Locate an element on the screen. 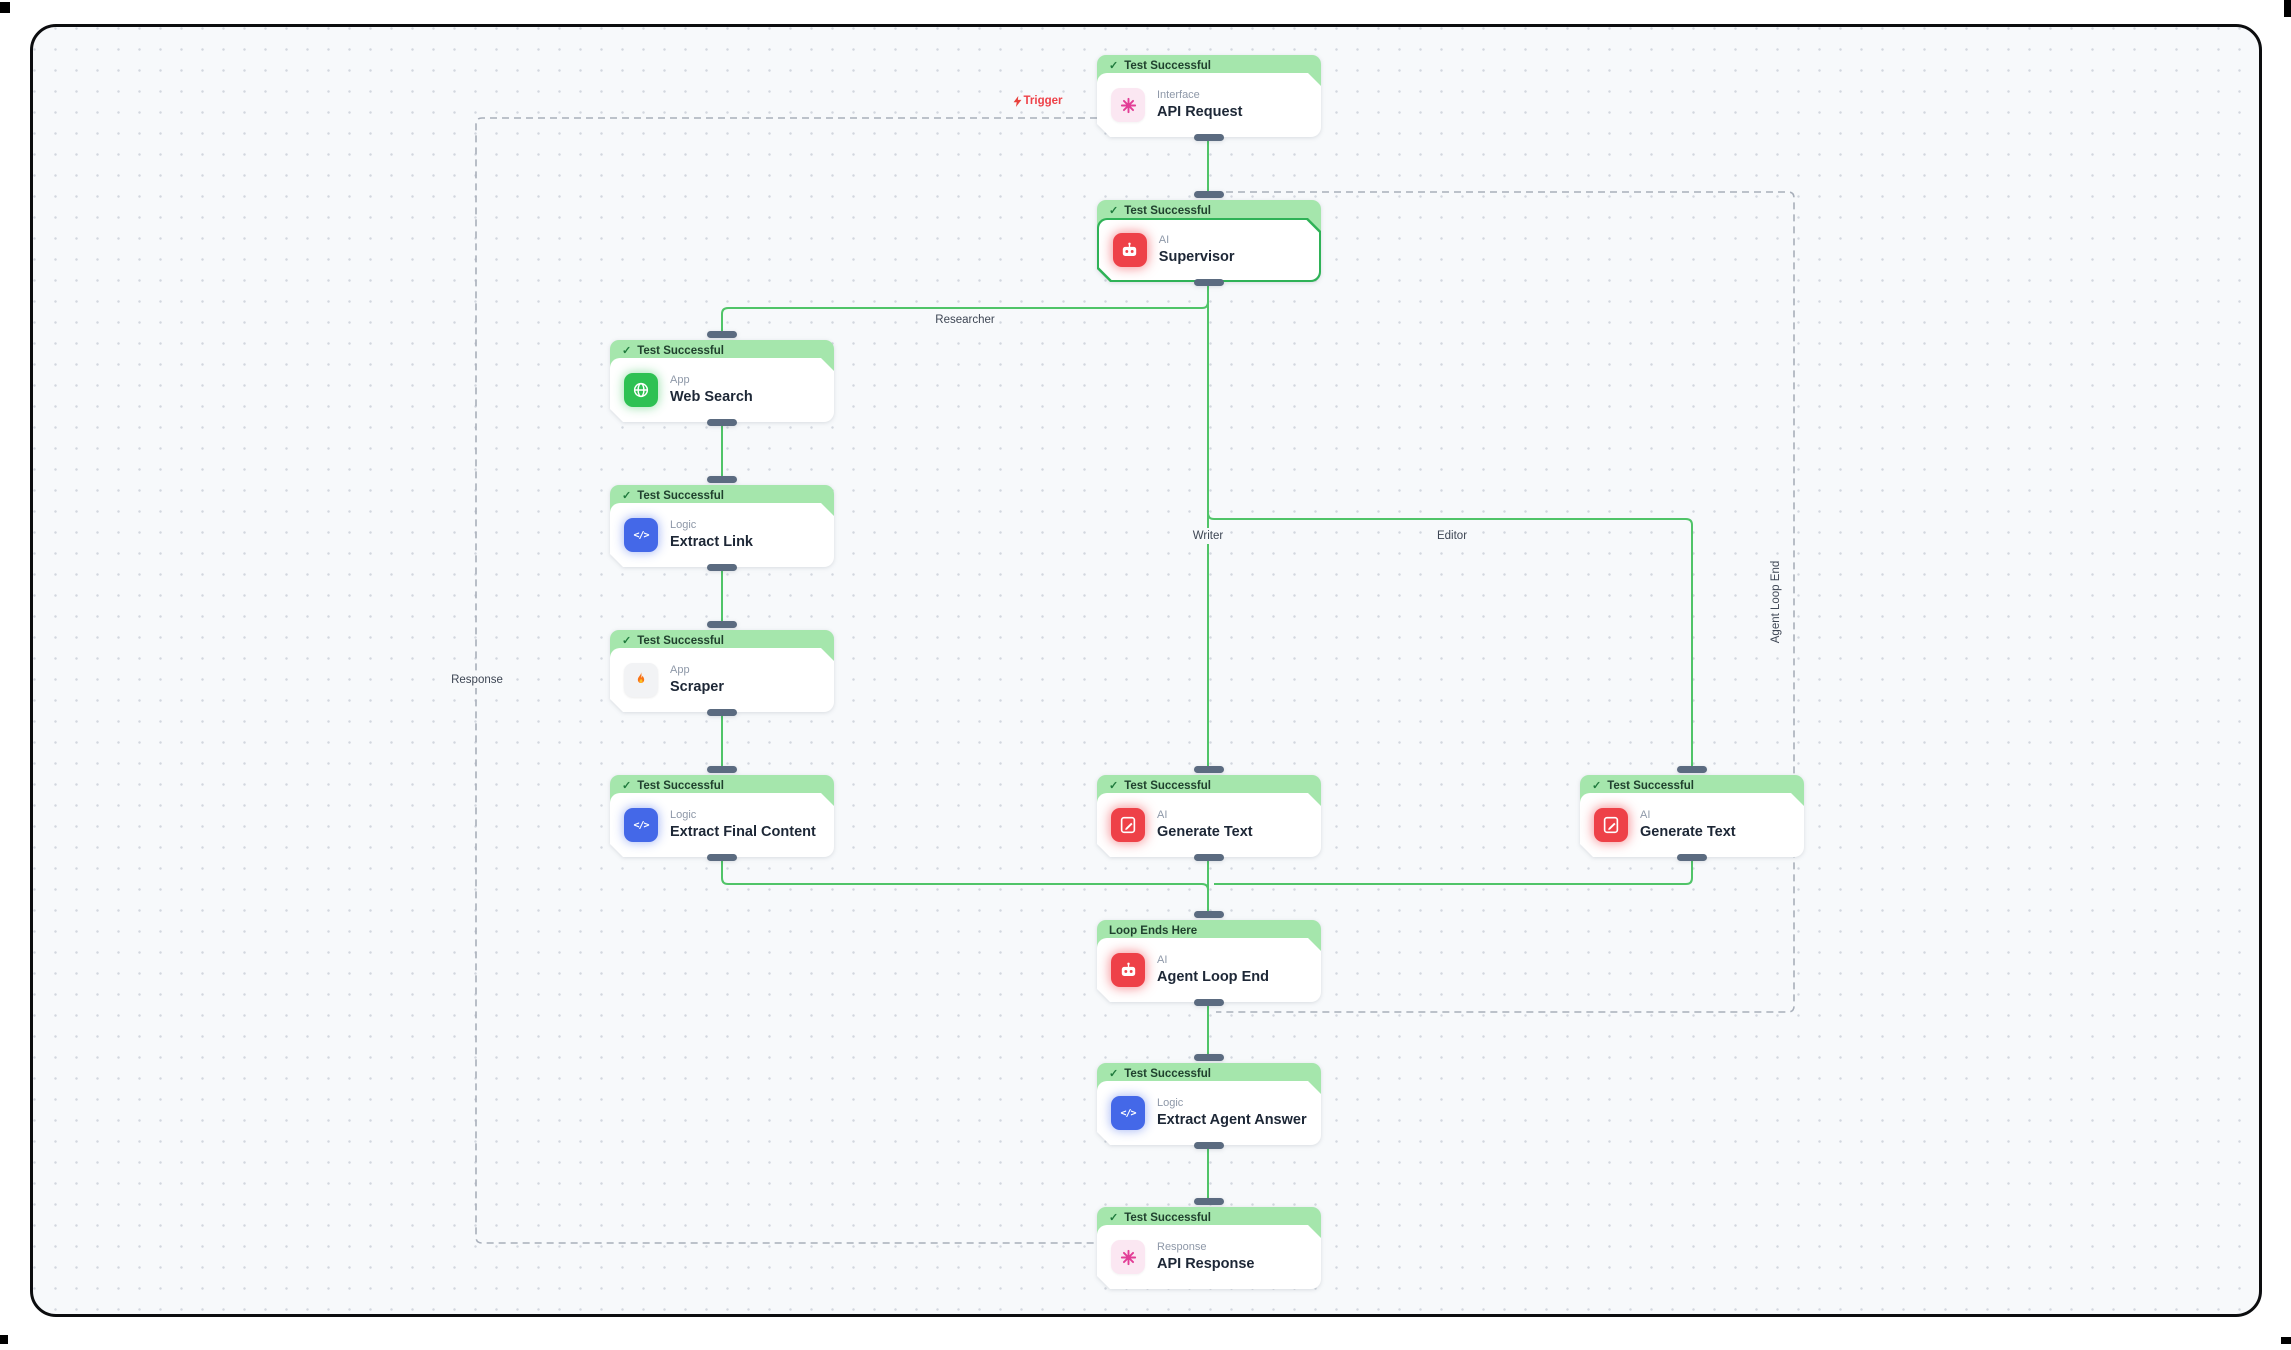 The image size is (2291, 1350). node-card: App Web Search is located at coordinates (722, 390).